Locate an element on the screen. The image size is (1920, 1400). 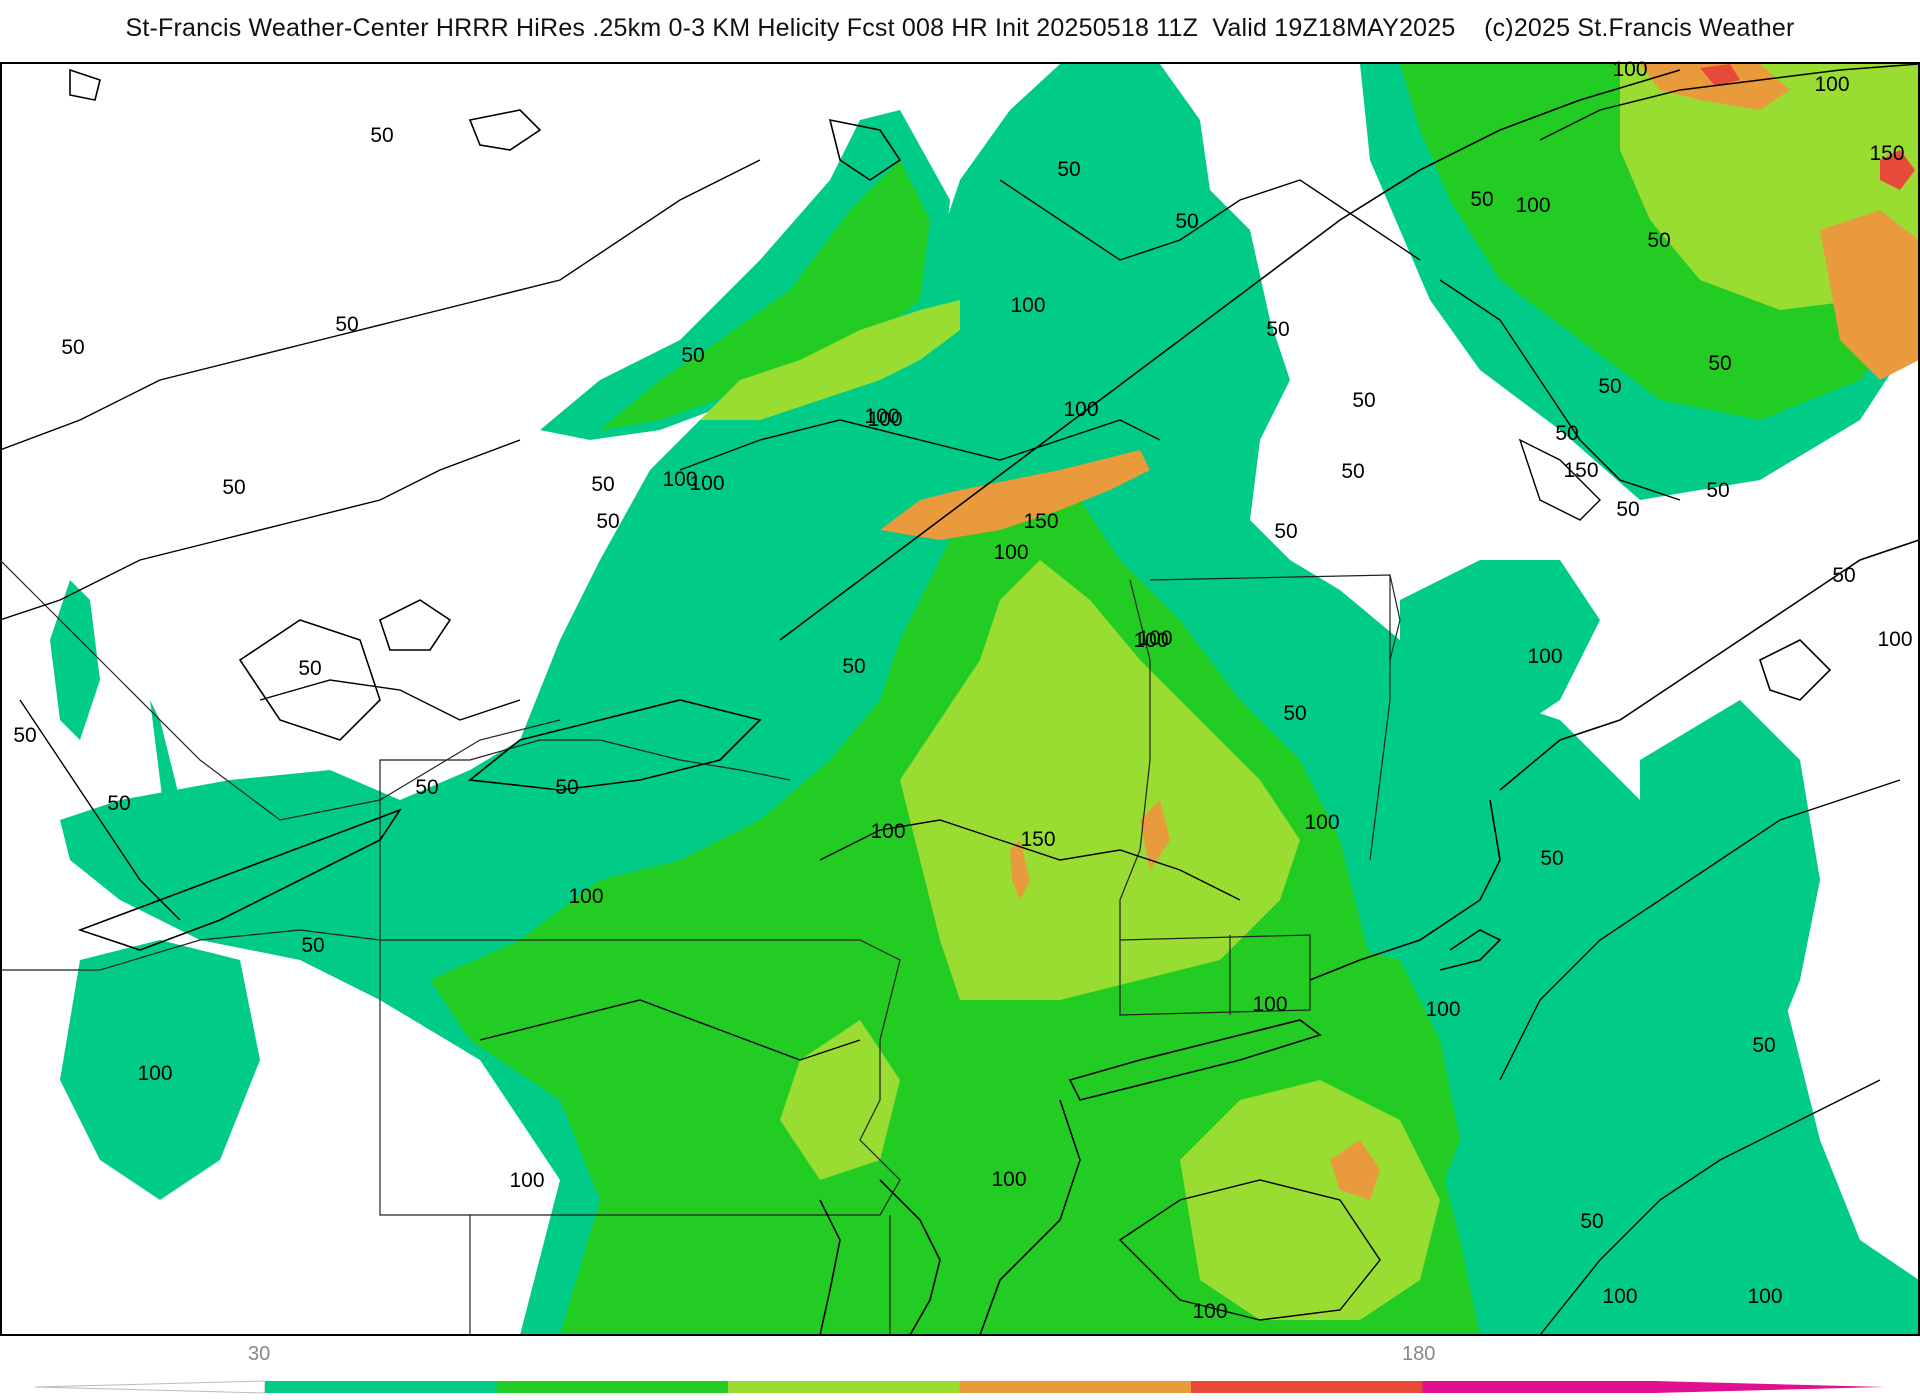
contour-50-inland is located at coordinates (390, 700).